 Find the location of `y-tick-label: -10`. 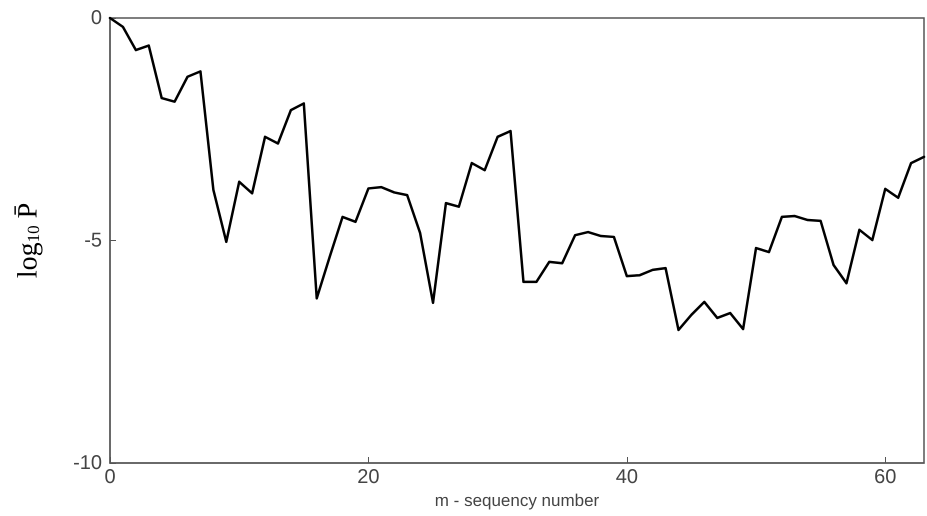

y-tick-label: -10 is located at coordinates (87, 463).